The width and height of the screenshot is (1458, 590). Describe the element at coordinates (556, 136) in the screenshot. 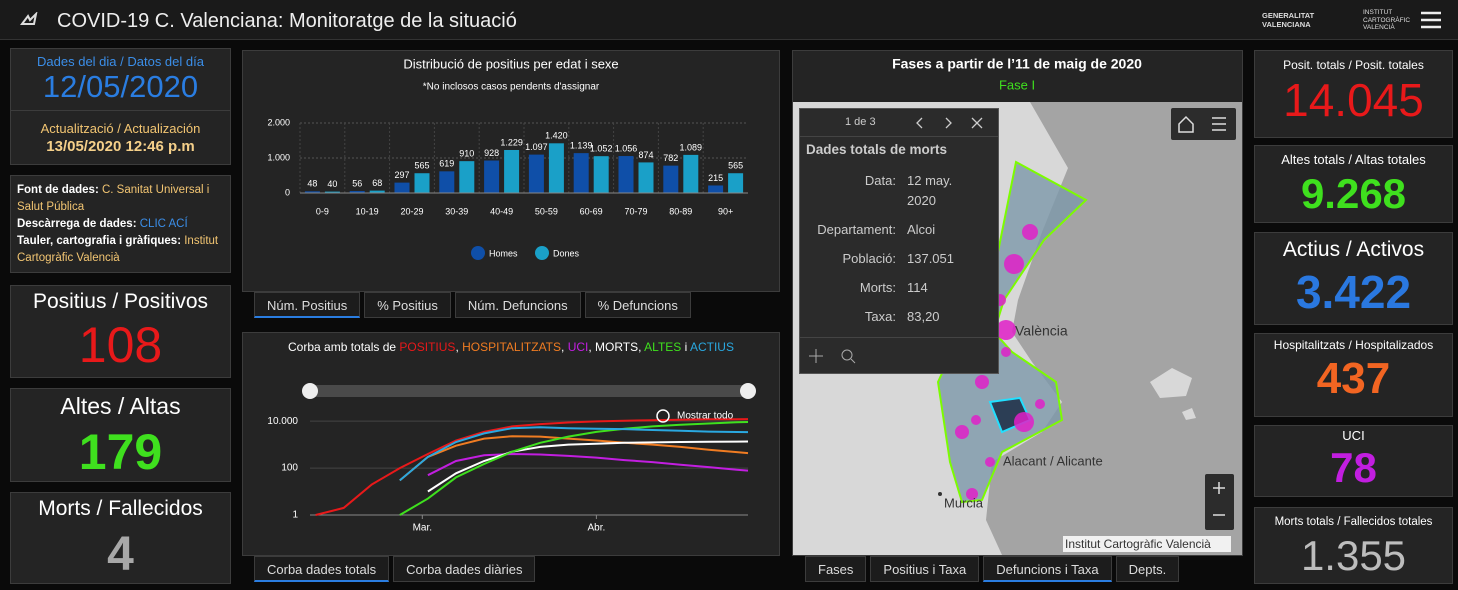

I see `value-label: 1.420` at that location.